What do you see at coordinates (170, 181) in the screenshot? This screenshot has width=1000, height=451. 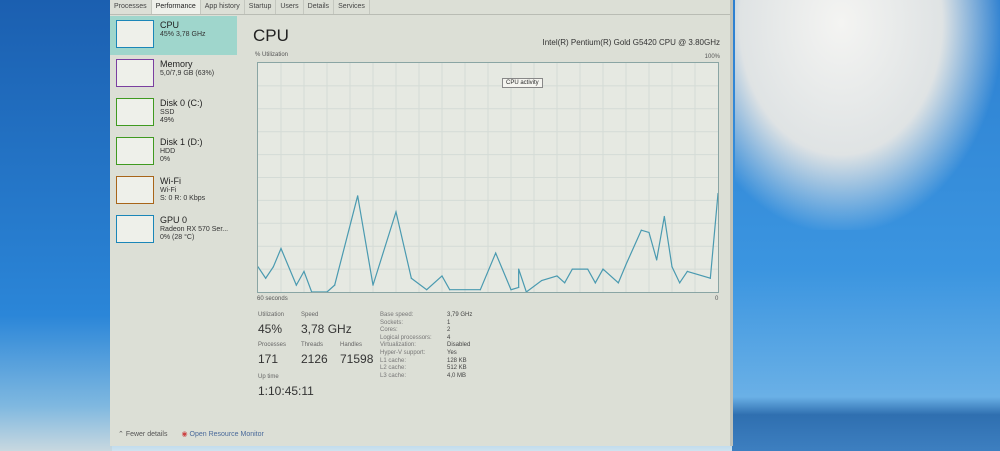 I see `sidebar-item-title: Wi-Fi` at bounding box center [170, 181].